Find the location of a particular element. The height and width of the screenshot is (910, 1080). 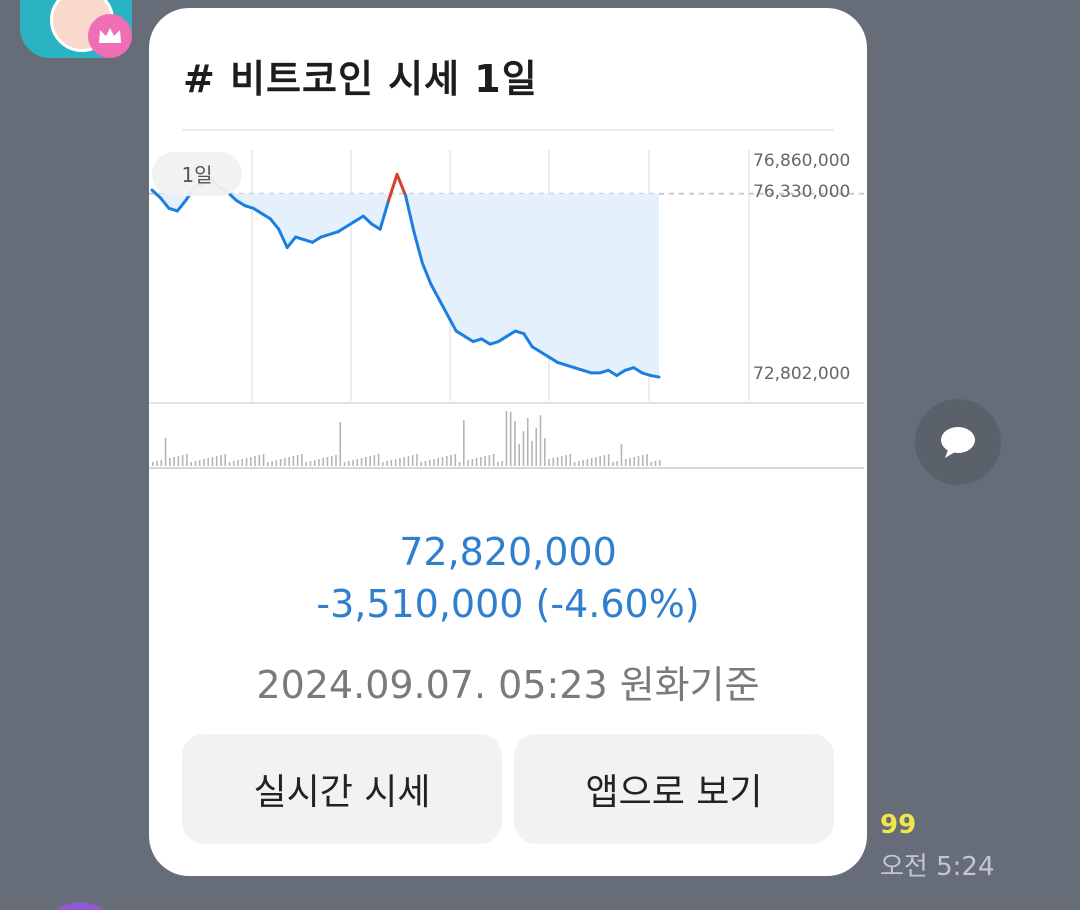

price-change: -3,510,000 (-4.60%) is located at coordinates (508, 604).